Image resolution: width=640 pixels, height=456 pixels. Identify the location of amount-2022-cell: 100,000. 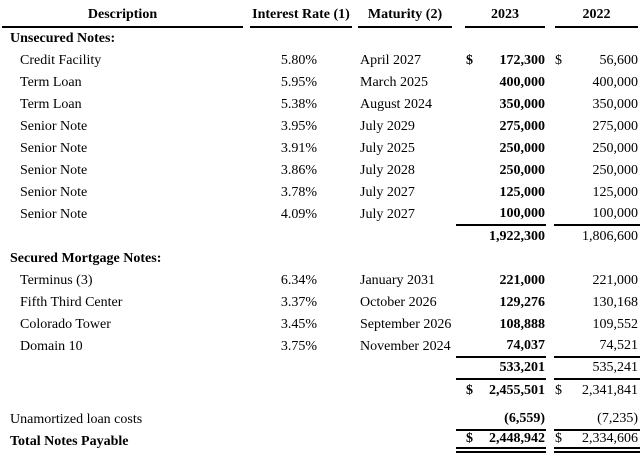
(597, 215).